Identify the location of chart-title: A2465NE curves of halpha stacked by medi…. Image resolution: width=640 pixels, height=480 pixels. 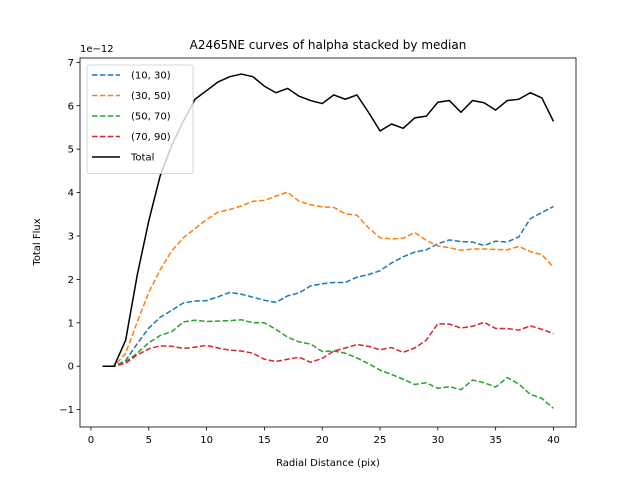
(328, 45).